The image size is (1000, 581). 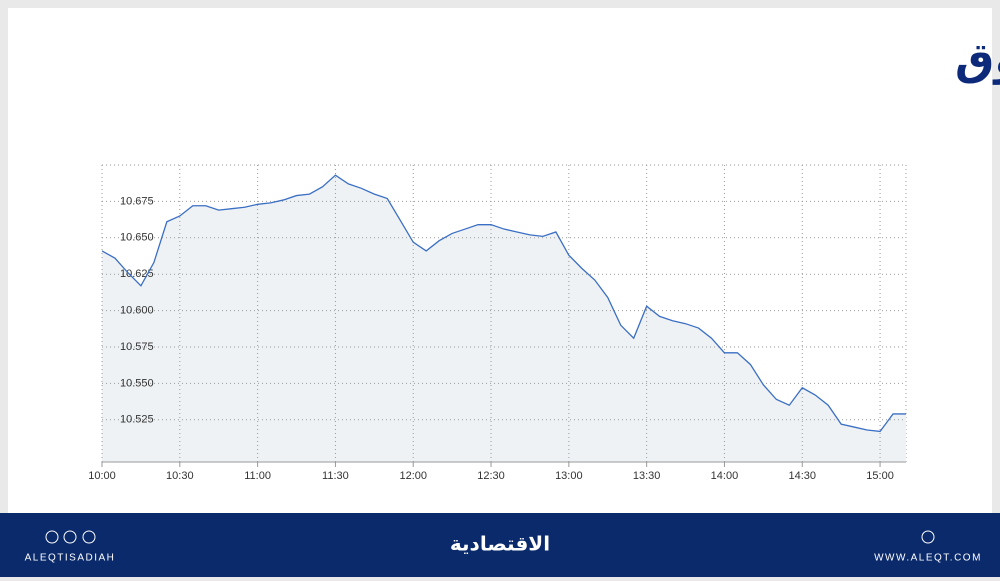 What do you see at coordinates (137, 201) in the screenshot?
I see `y-tick-label: 10.675` at bounding box center [137, 201].